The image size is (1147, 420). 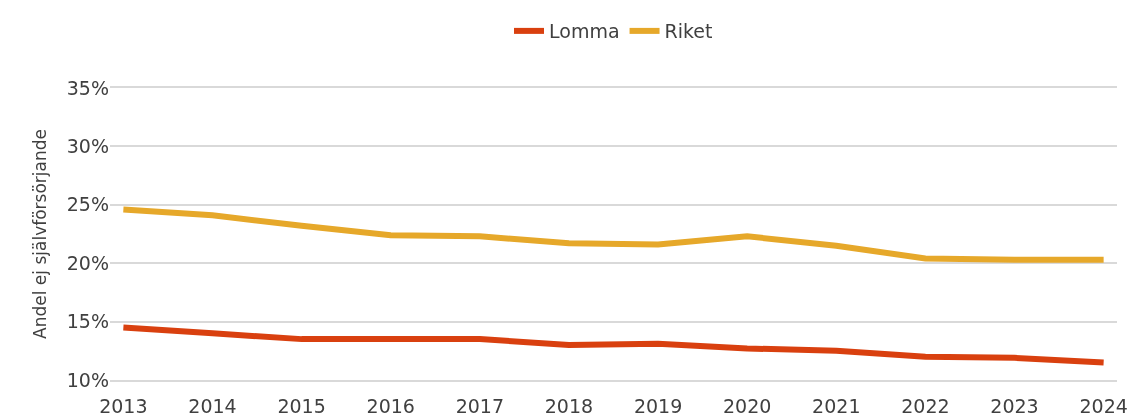 What do you see at coordinates (480, 405) in the screenshot?
I see `x-tick-label: 2017` at bounding box center [480, 405].